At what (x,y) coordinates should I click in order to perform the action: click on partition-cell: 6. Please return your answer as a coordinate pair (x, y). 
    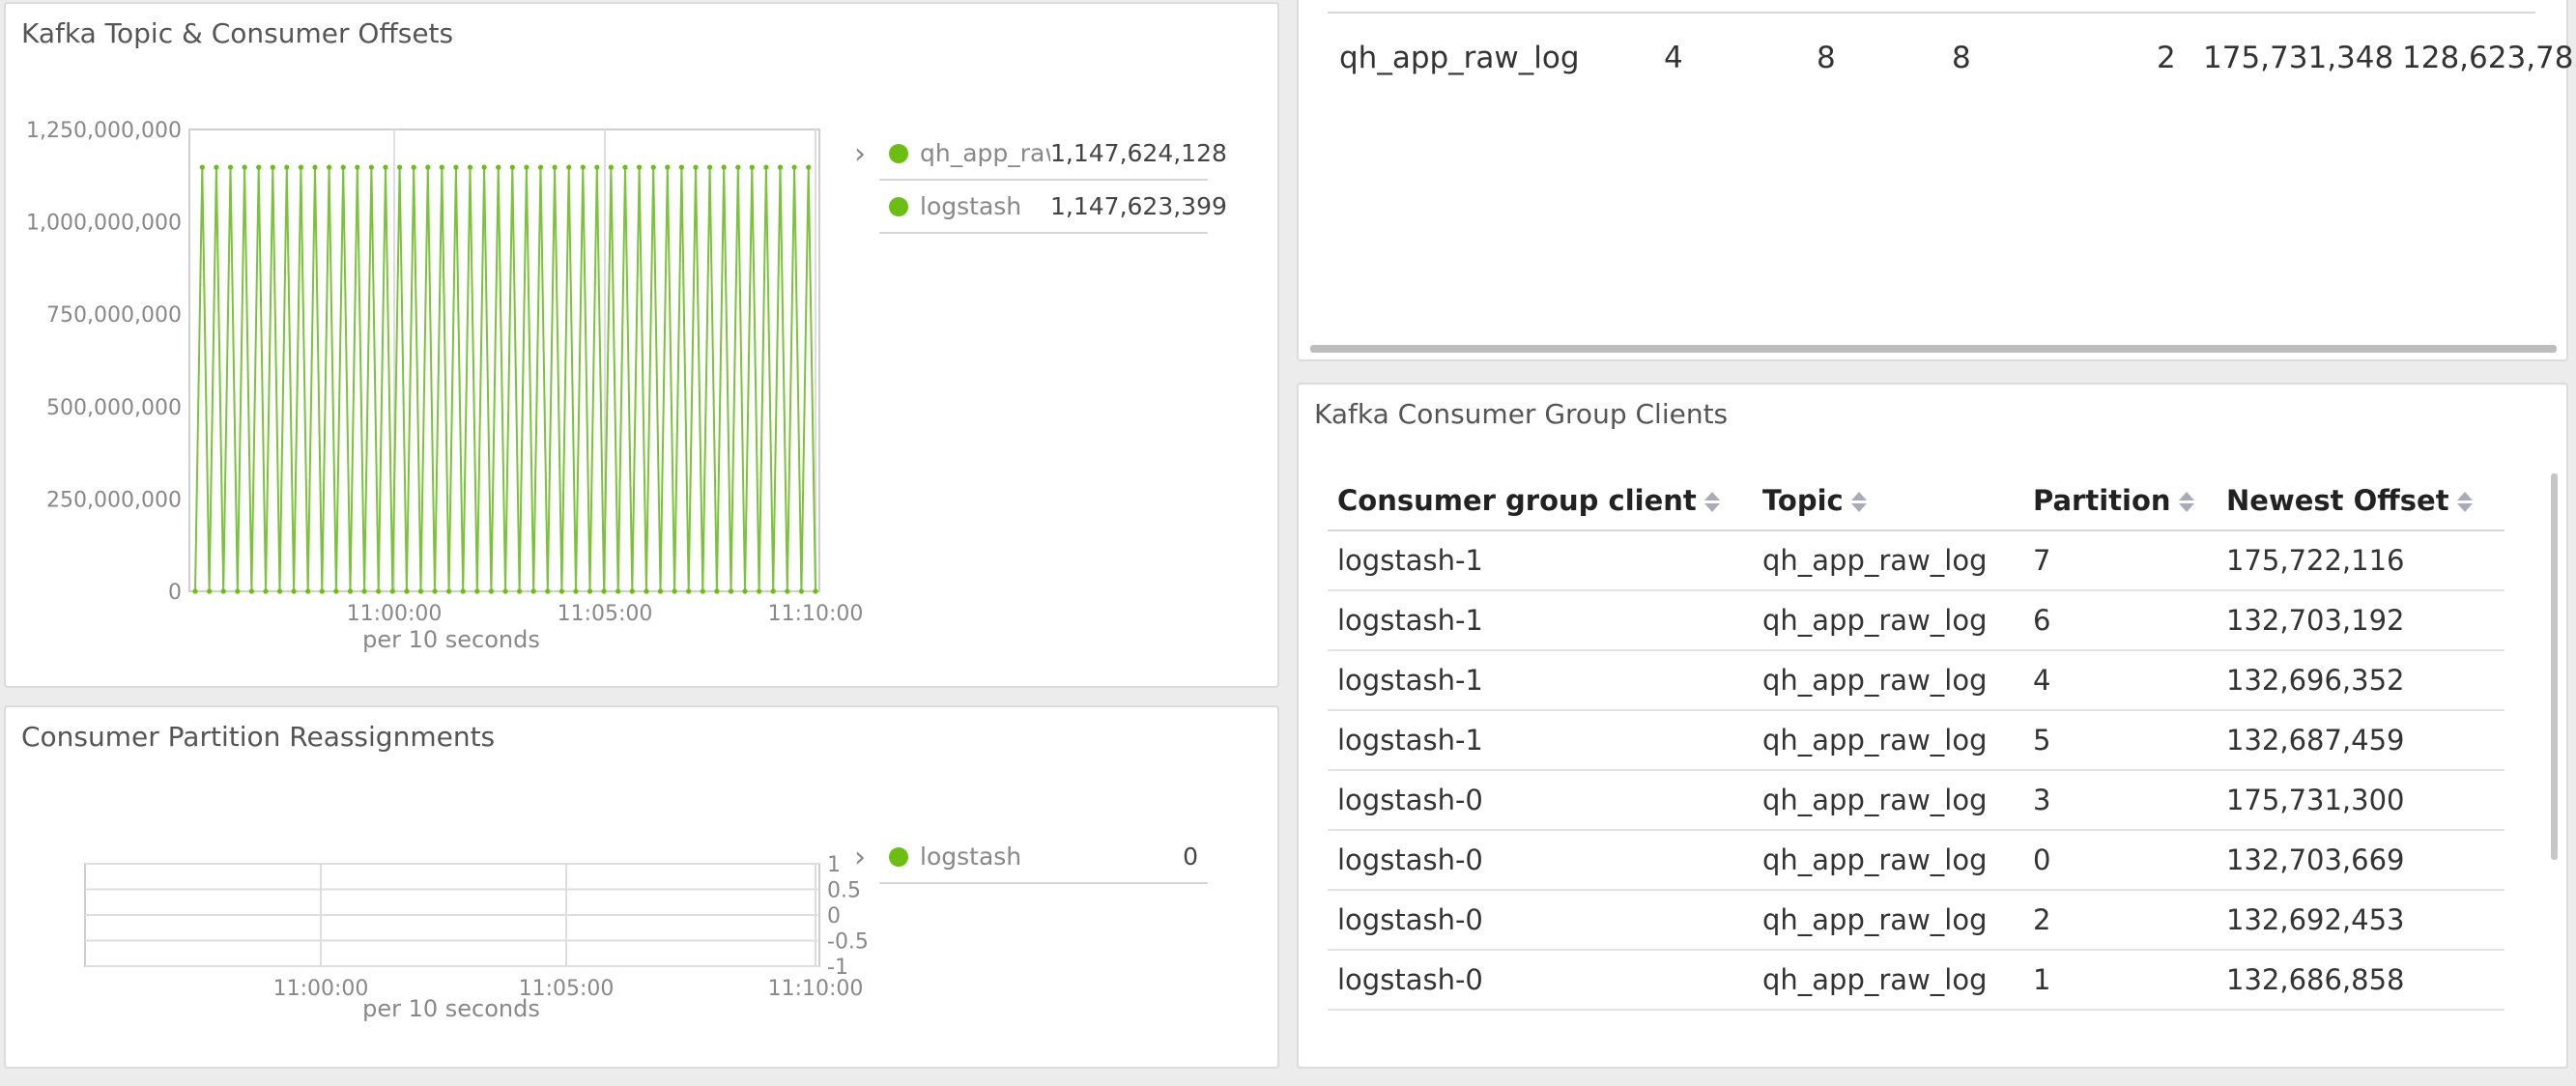
    Looking at the image, I should click on (2120, 621).